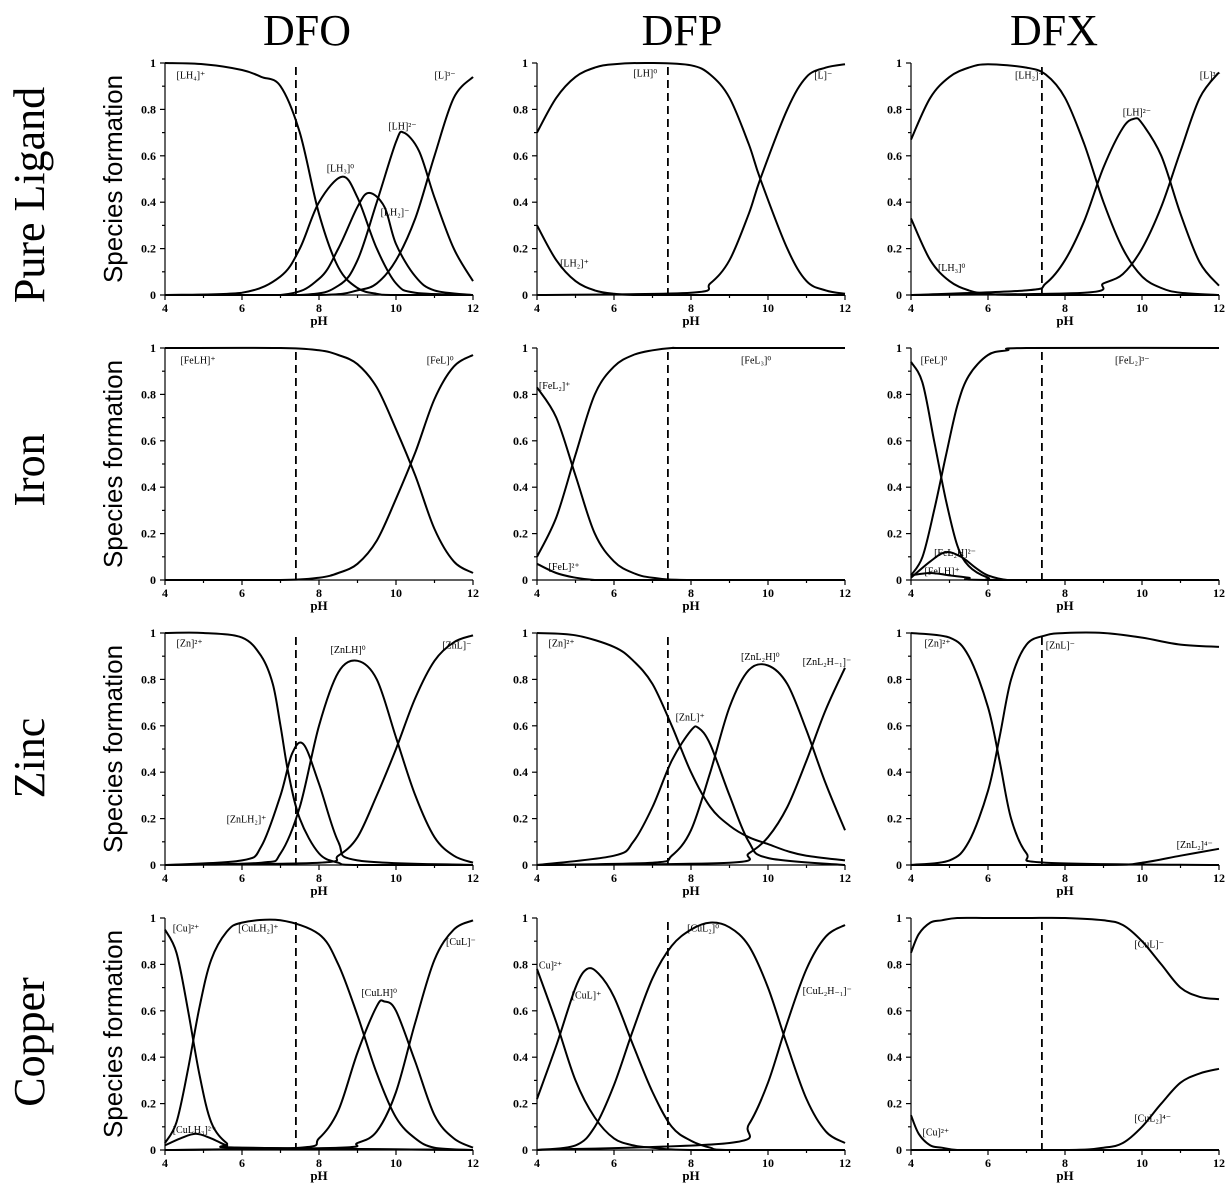  What do you see at coordinates (682, 192) in the screenshot?
I see `panel-dfp-pure-ligand: 0 0.2 0.4 0.6 0.8 1 4 6 8 10 12 pH [LH₂]⁺ [LH]⁰ [L]⁻` at bounding box center [682, 192].